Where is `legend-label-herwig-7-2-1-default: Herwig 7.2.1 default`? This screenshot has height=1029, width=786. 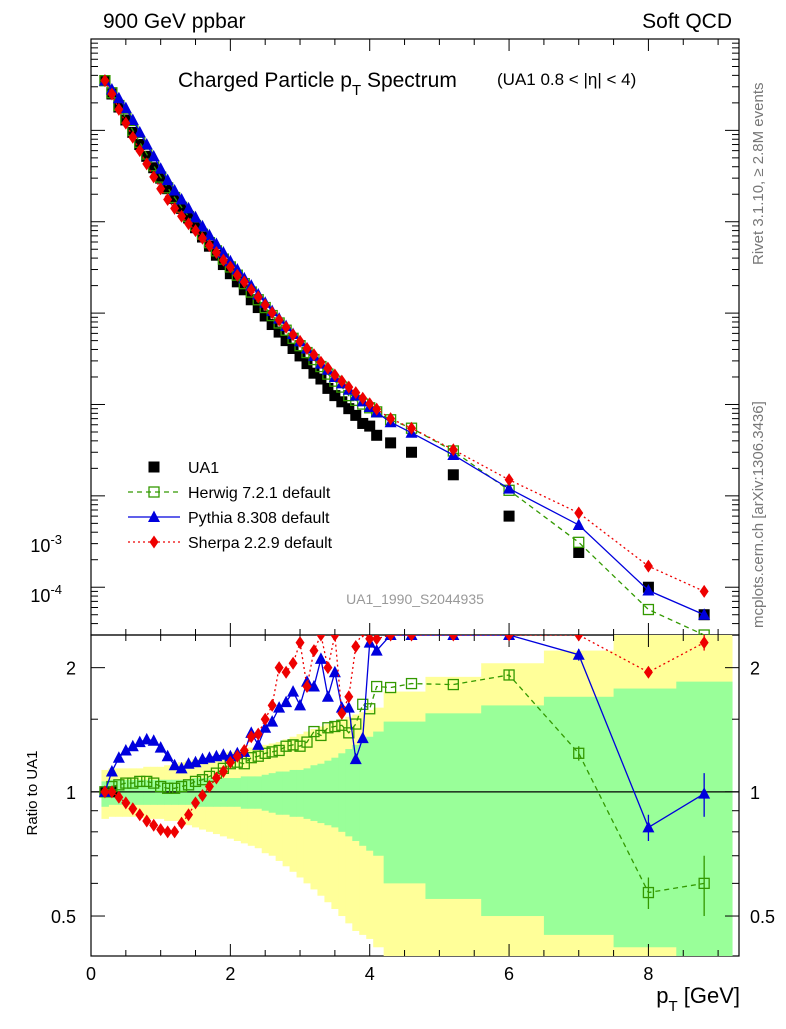 legend-label-herwig-7-2-1-default: Herwig 7.2.1 default is located at coordinates (259, 493).